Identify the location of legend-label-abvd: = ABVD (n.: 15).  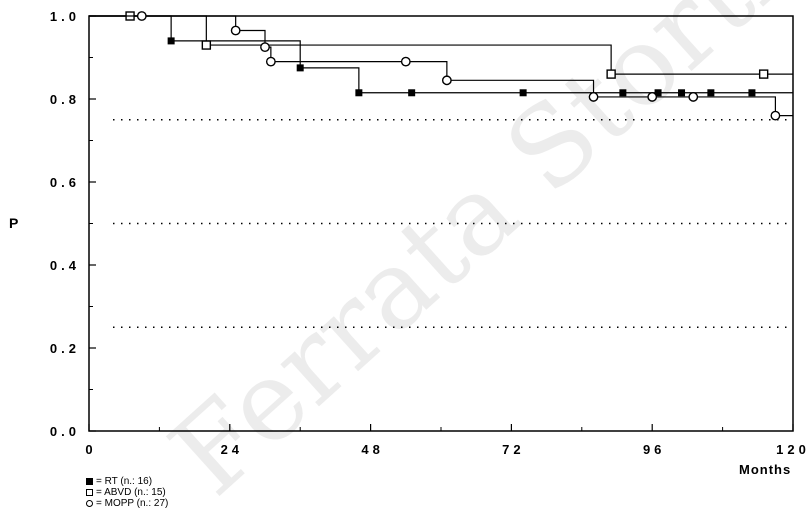
(131, 492).